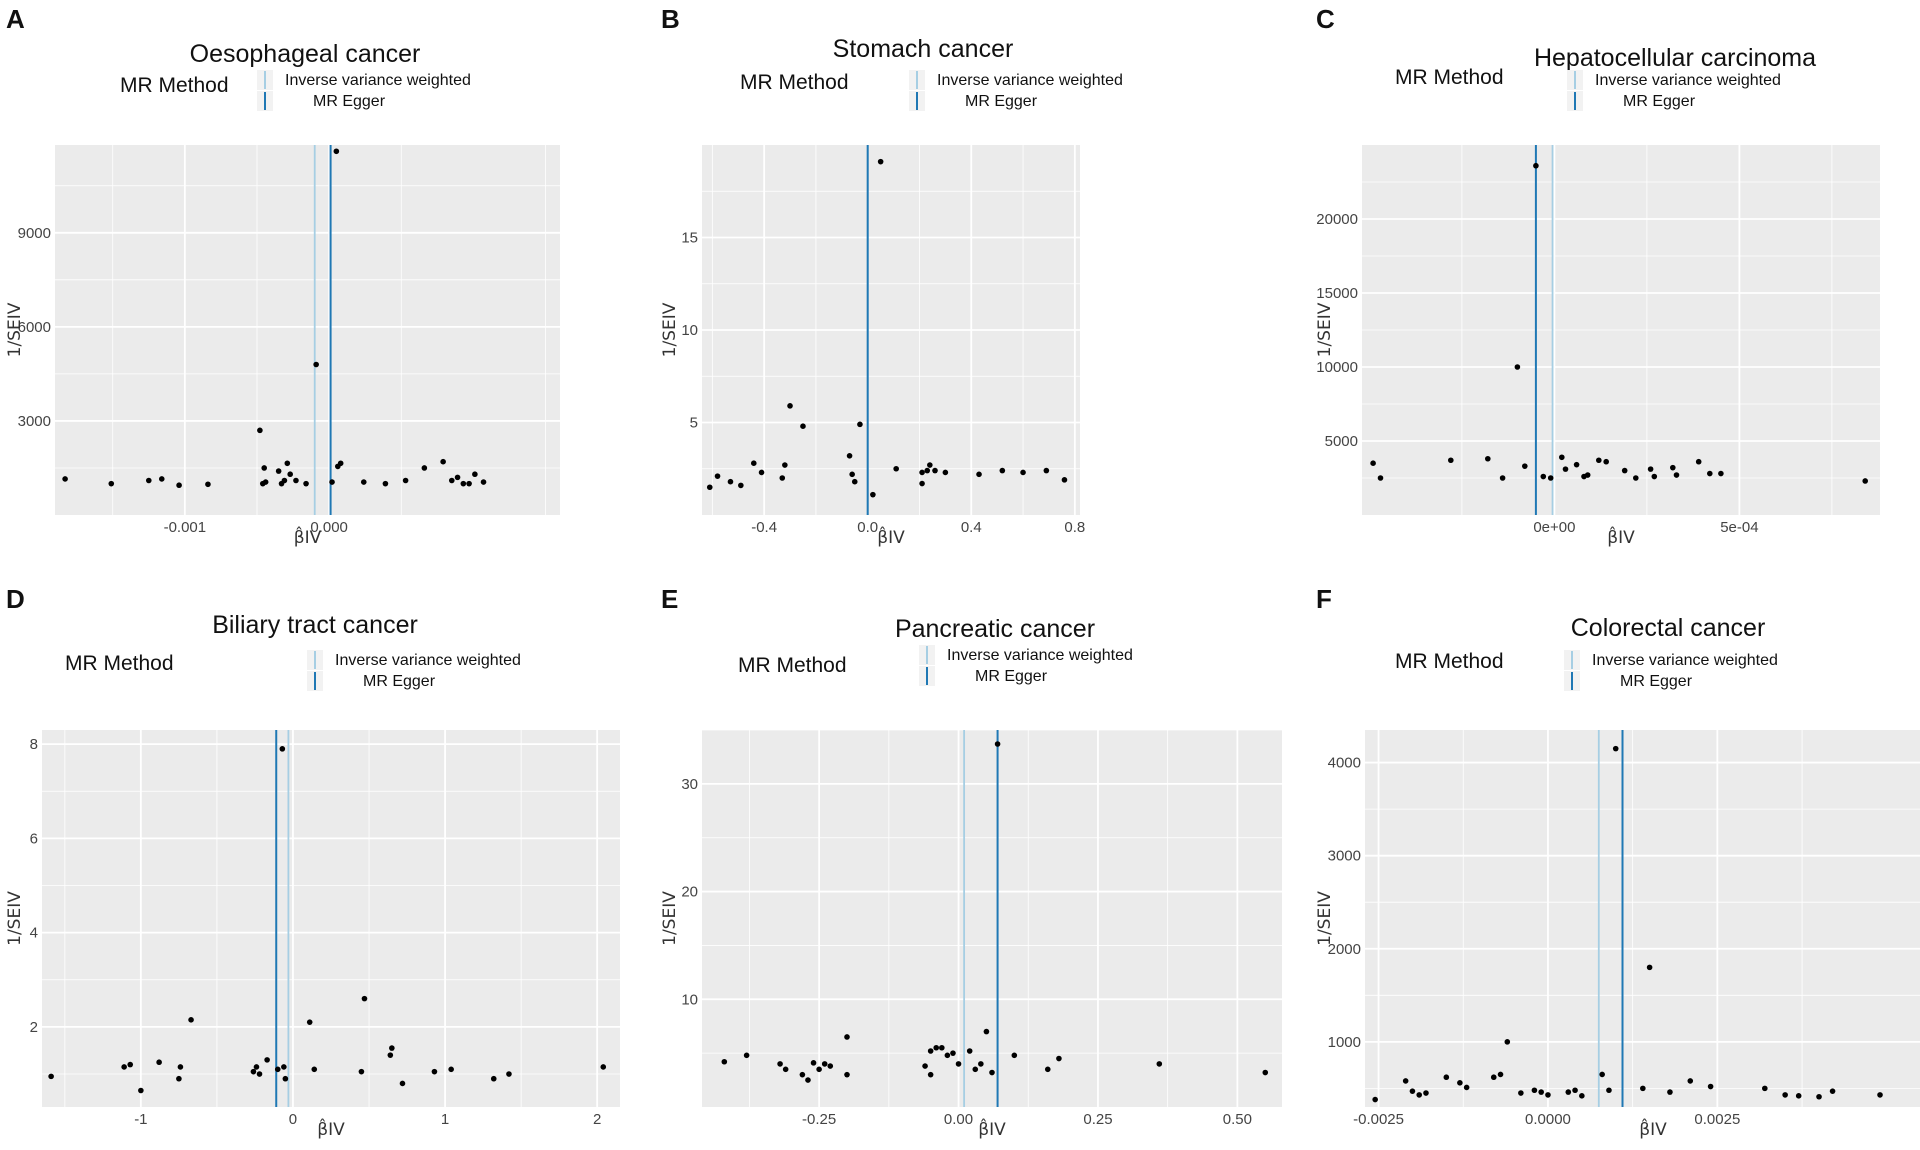  Describe the element at coordinates (1668, 628) in the screenshot. I see `chart-title: Colorectal cancer` at that location.